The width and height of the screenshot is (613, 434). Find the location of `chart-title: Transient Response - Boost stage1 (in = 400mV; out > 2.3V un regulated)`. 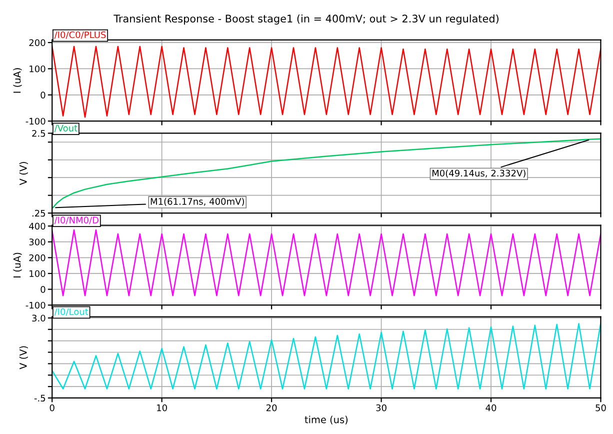

chart-title: Transient Response - Boost stage1 (in = 400mV; out > 2.3V un regulated) is located at coordinates (306, 19).